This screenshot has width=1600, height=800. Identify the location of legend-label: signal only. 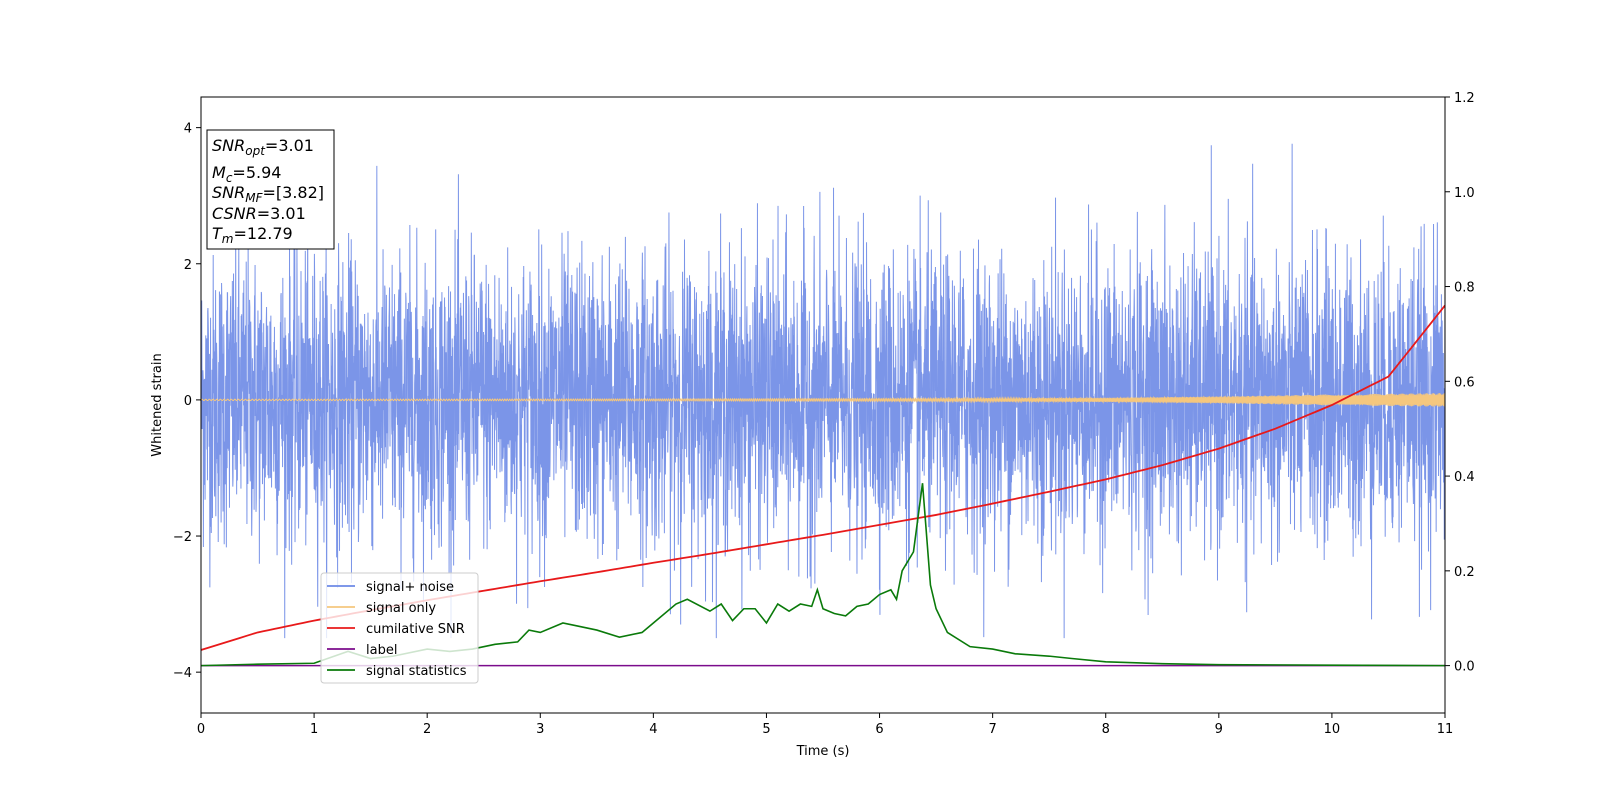
(401, 608).